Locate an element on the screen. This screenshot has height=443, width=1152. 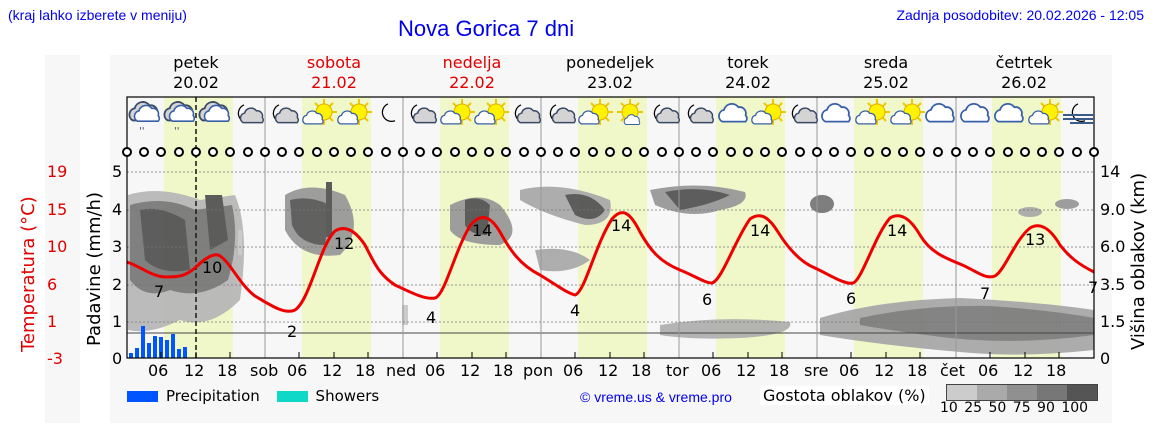
temp-value: 12 is located at coordinates (344, 243).